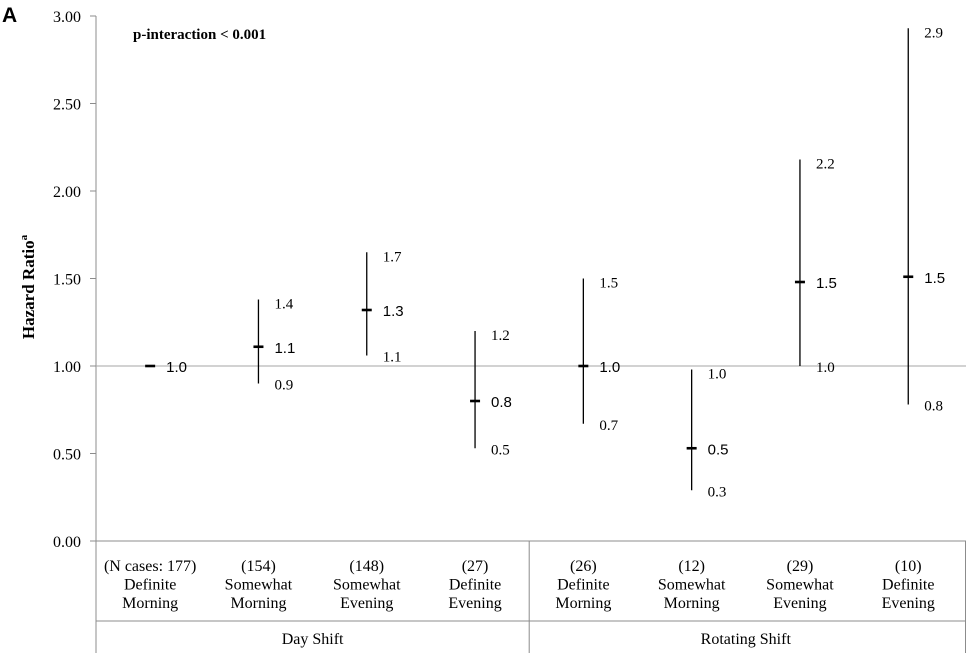 The height and width of the screenshot is (653, 966). Describe the element at coordinates (583, 566) in the screenshot. I see `x-category-label-line: (26)` at that location.